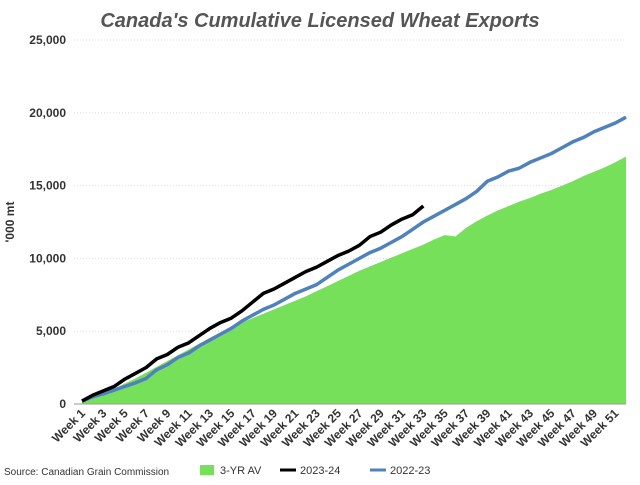  I want to click on y-tick-label: 20,000, so click(47, 113).